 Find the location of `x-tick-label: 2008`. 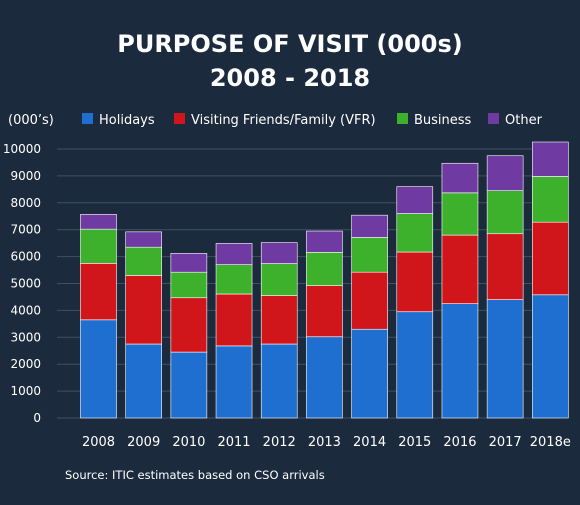

x-tick-label: 2008 is located at coordinates (98, 442).